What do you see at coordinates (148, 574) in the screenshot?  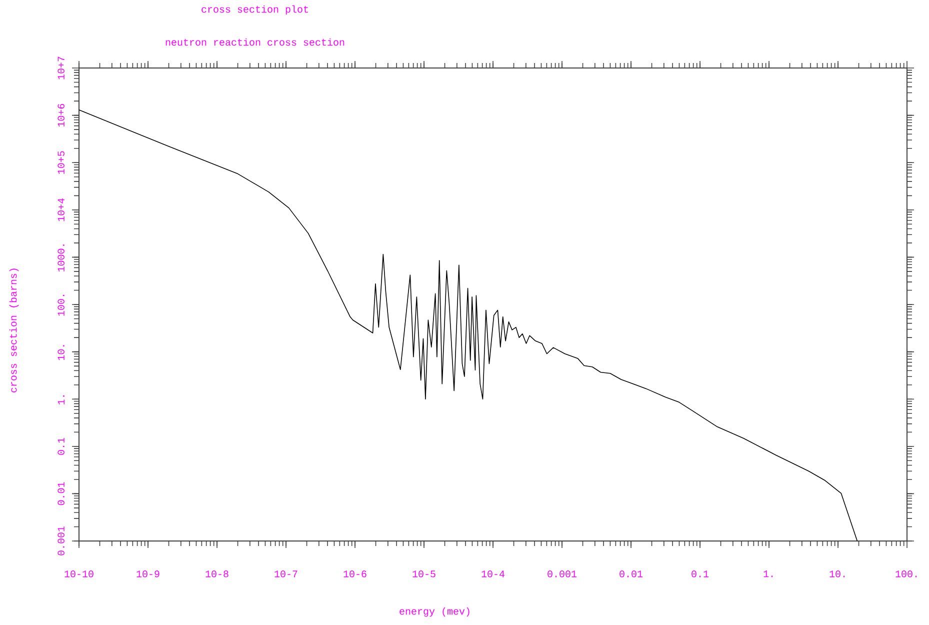 I see `x-tick-label: 10-9` at bounding box center [148, 574].